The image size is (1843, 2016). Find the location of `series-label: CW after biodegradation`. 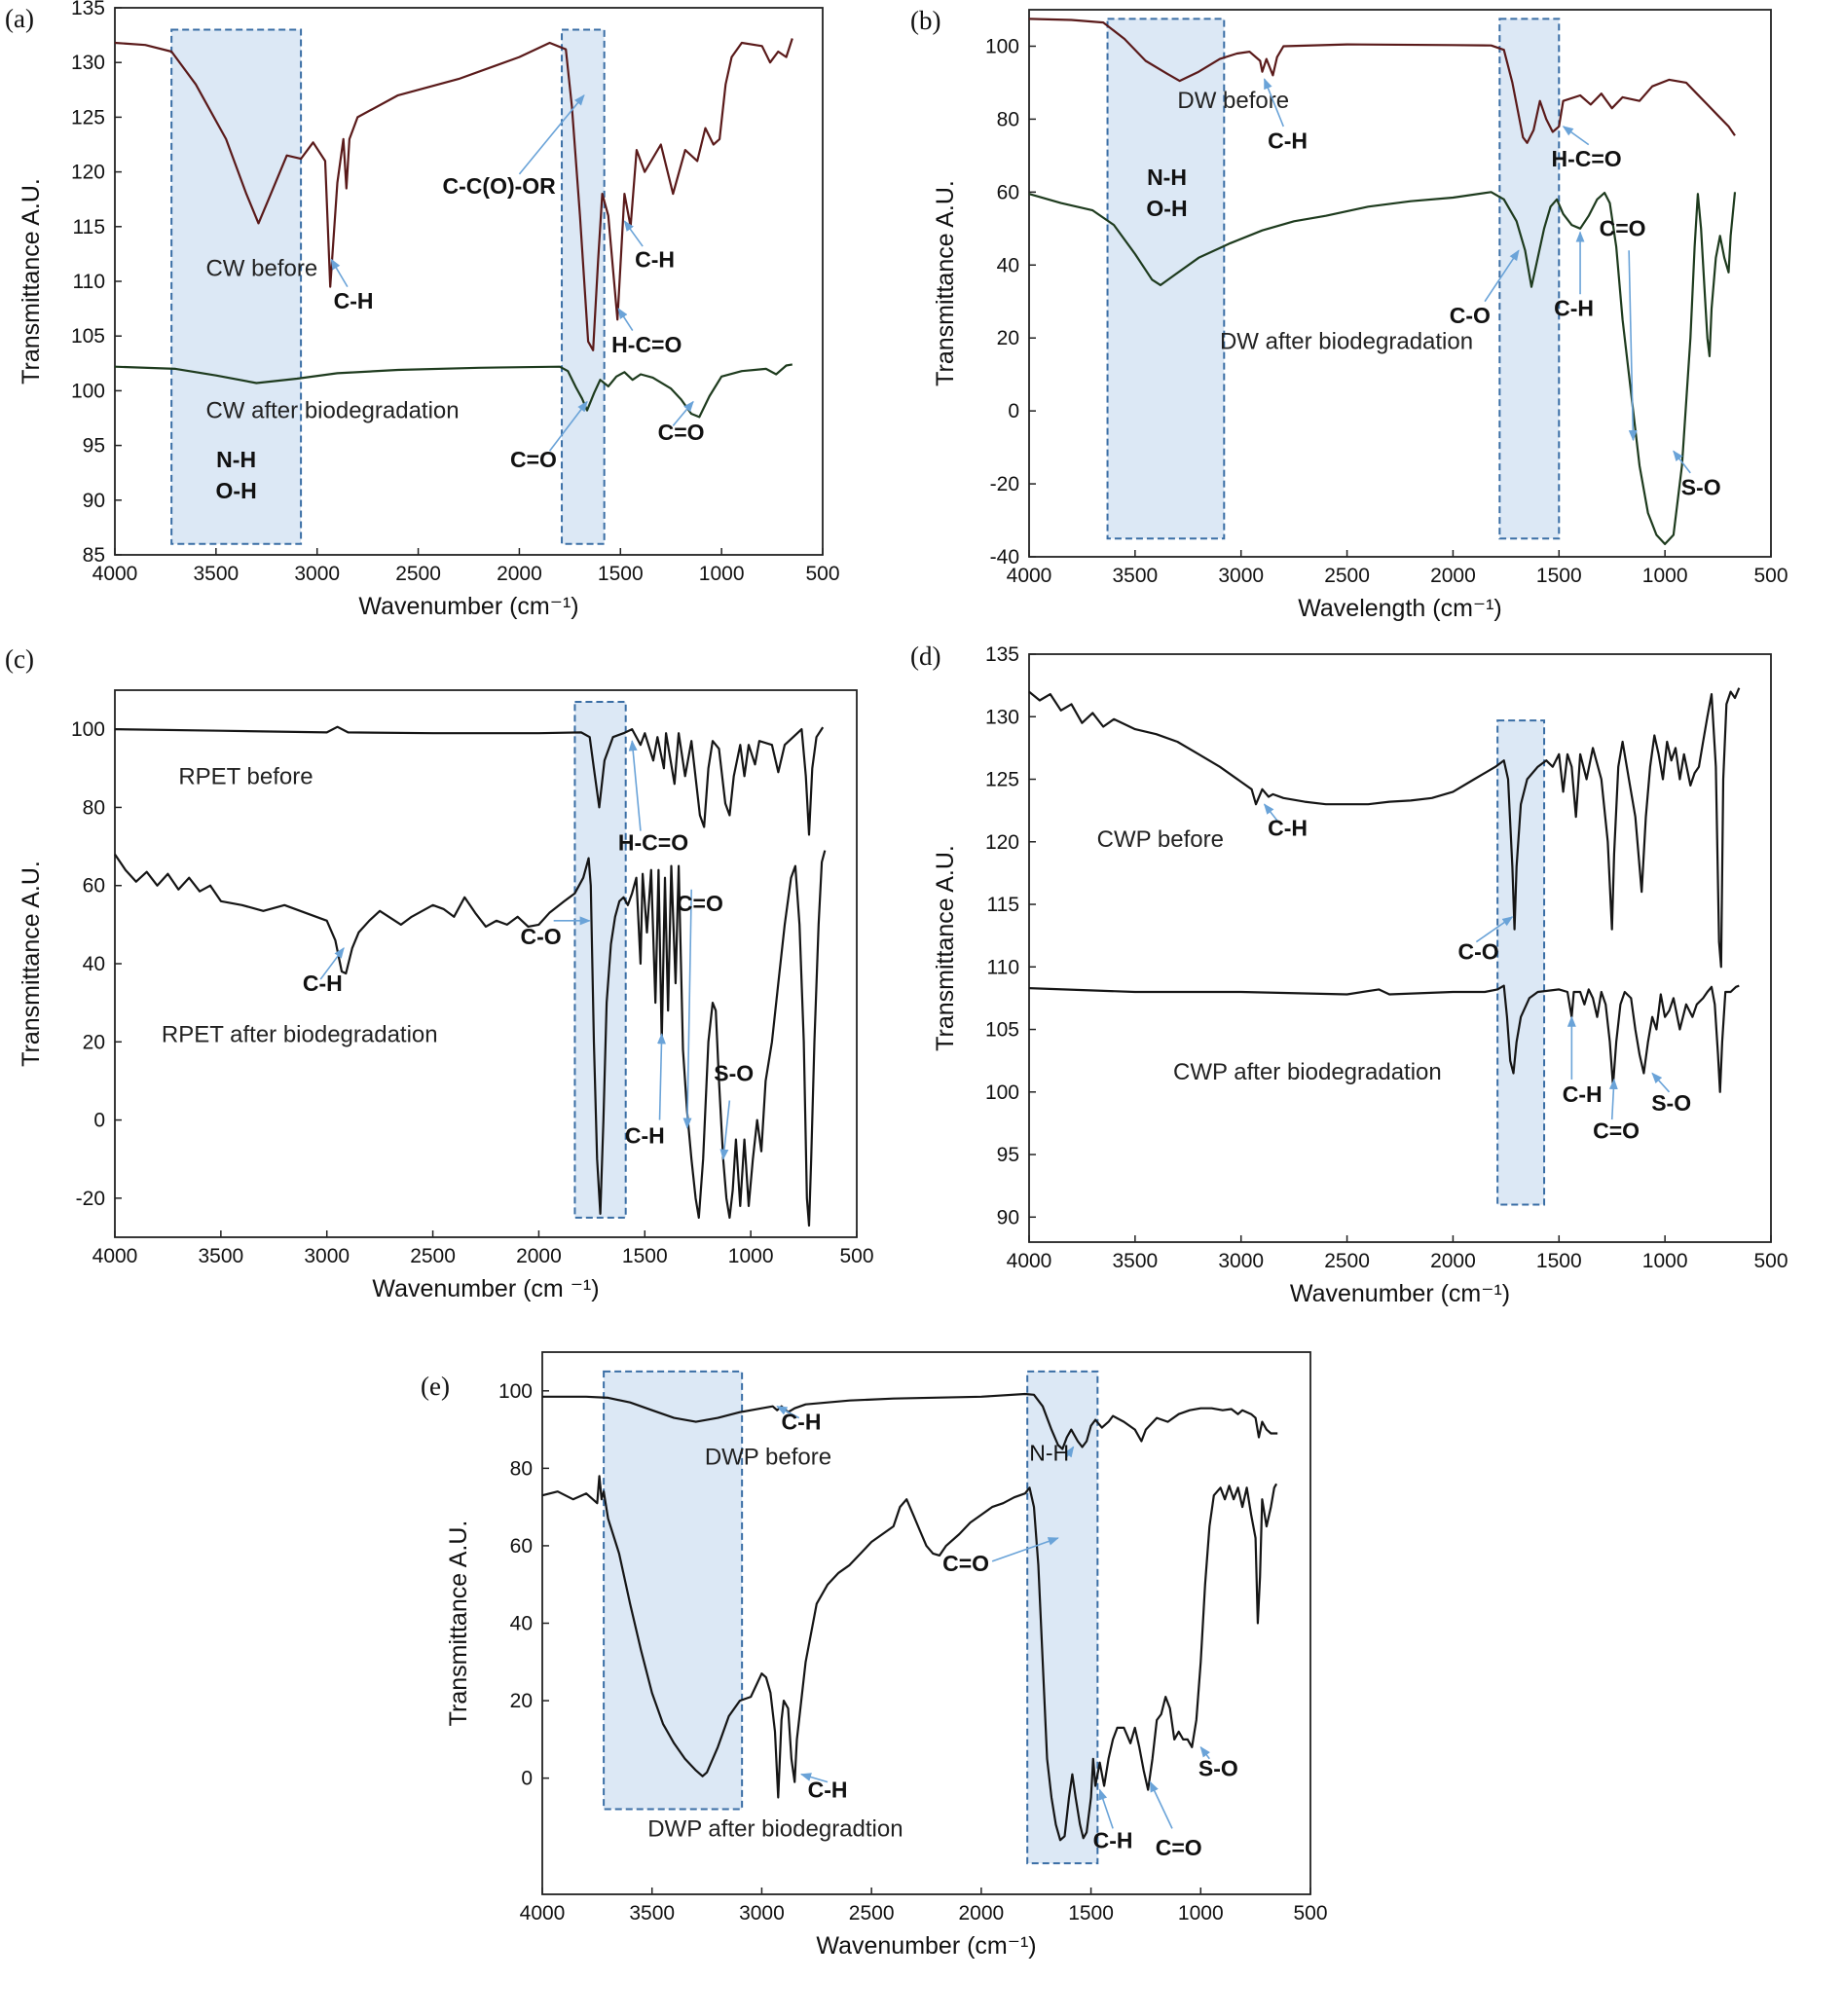

series-label: CW after biodegradation is located at coordinates (332, 411).